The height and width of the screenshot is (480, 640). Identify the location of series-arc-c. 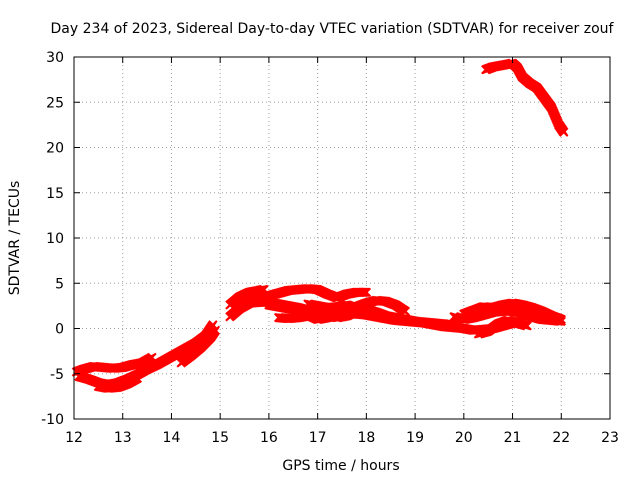
(118, 383).